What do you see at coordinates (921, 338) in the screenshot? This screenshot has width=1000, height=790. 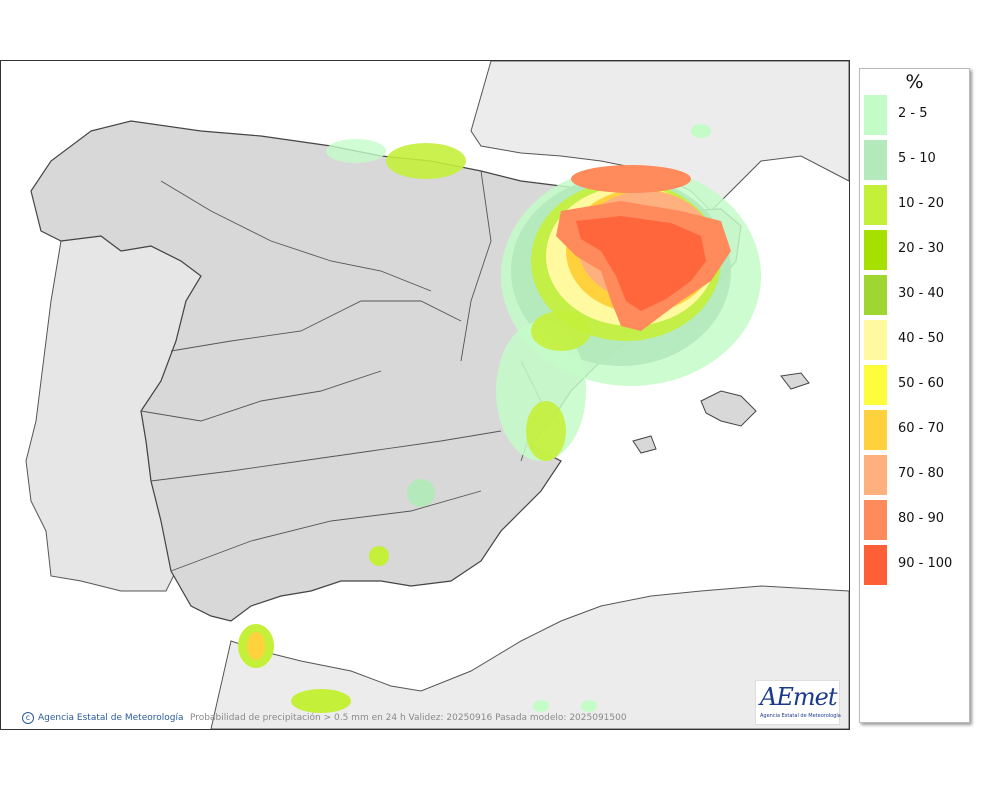 I see `legend-label: 40 - 50` at bounding box center [921, 338].